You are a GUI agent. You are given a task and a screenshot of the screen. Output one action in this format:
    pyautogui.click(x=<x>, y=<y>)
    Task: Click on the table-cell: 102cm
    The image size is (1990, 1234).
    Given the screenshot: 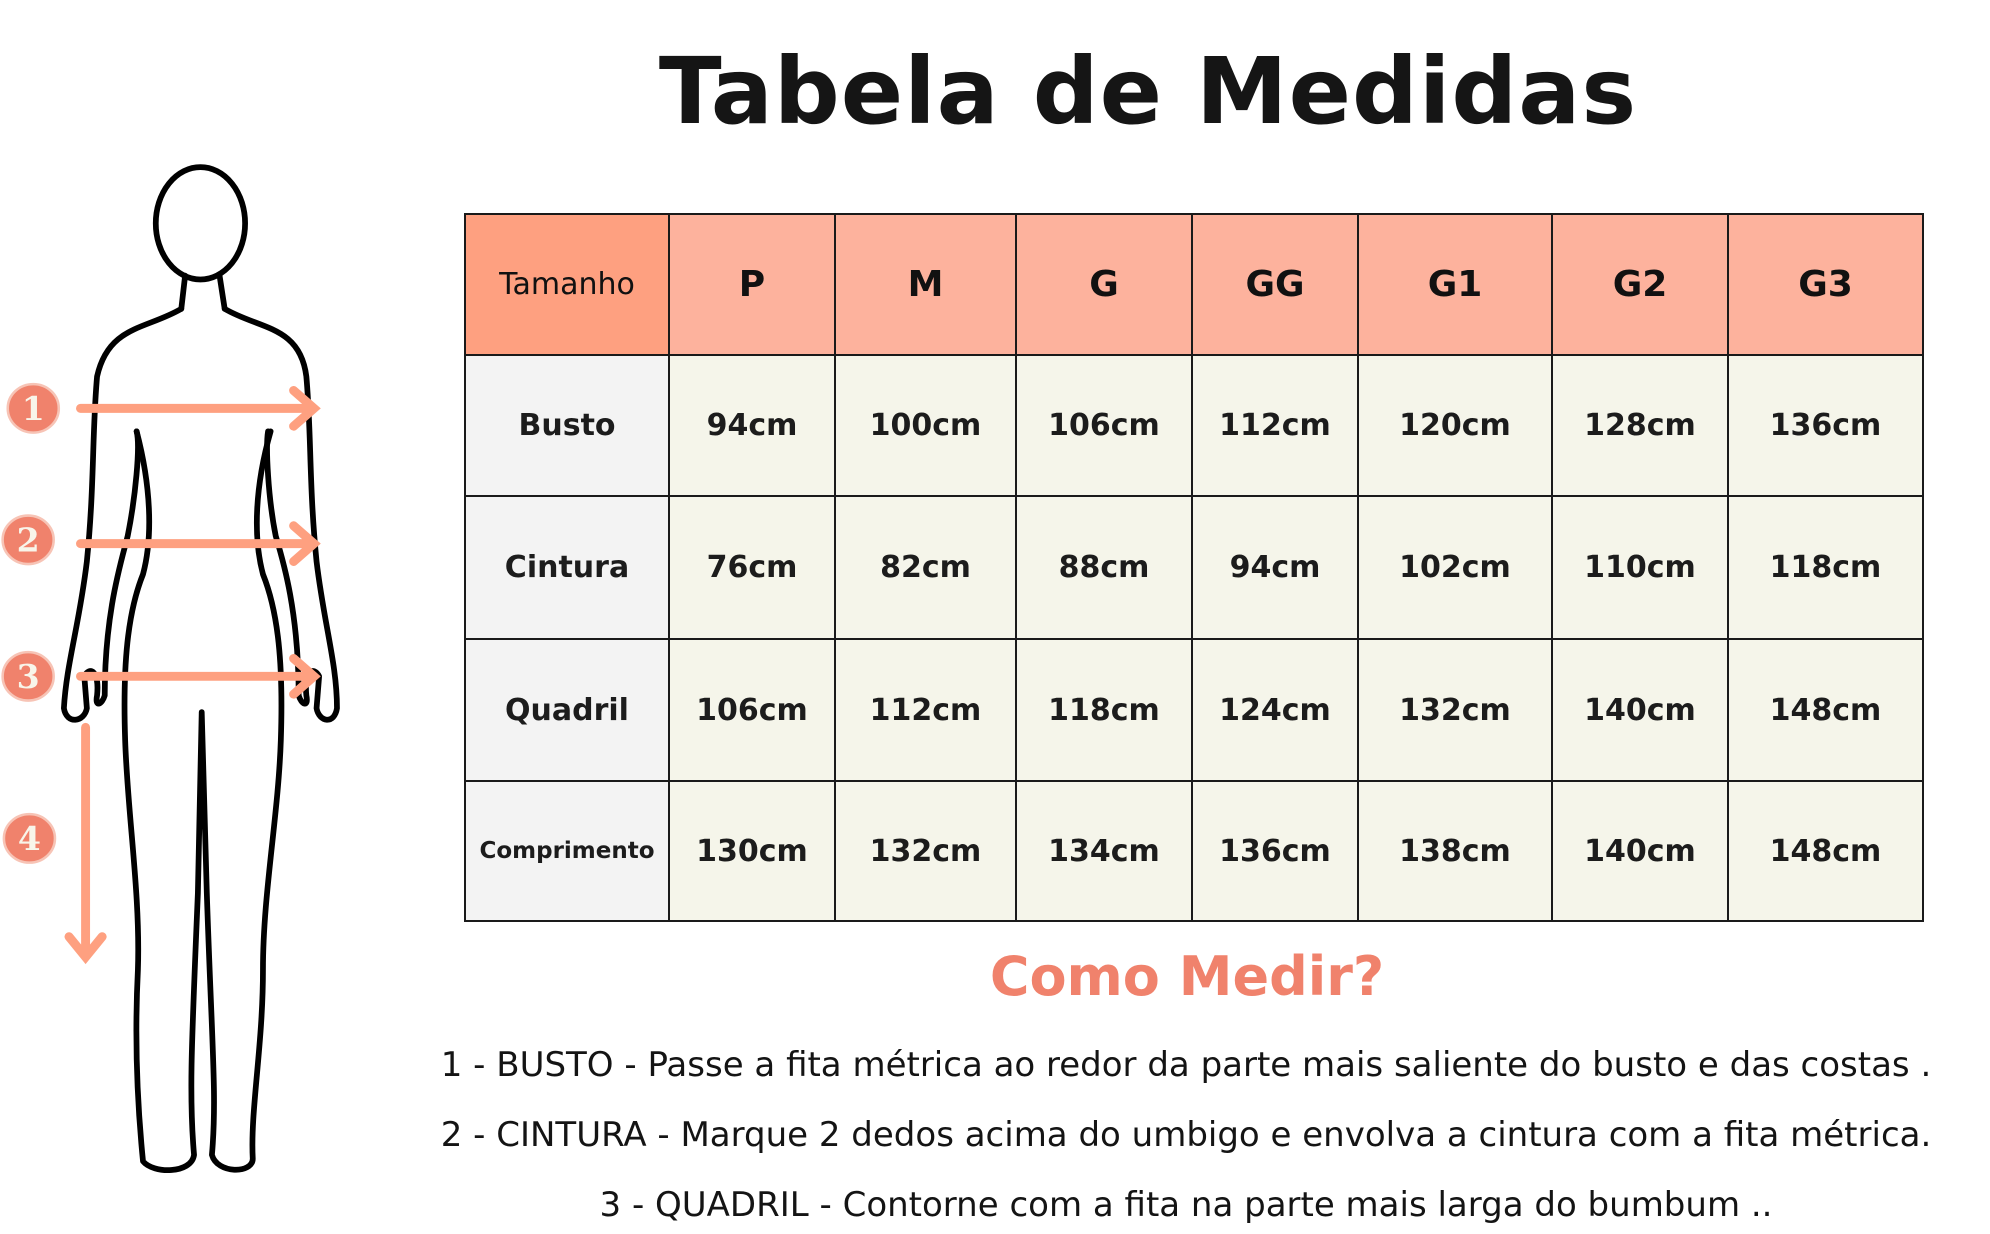 What is the action you would take?
    pyautogui.click(x=1455, y=567)
    